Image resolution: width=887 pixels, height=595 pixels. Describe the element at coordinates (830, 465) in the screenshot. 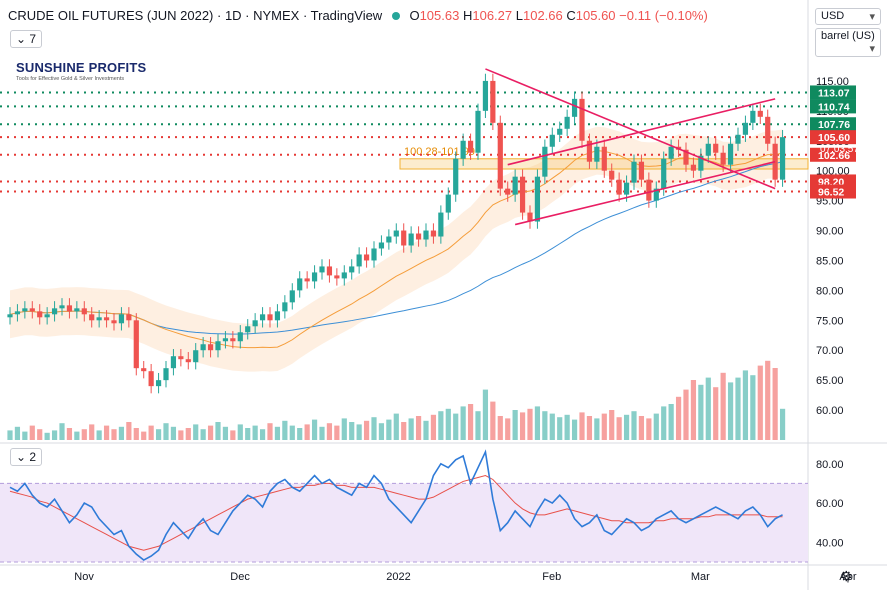

I see `rsi-tick-label: 80.00` at that location.